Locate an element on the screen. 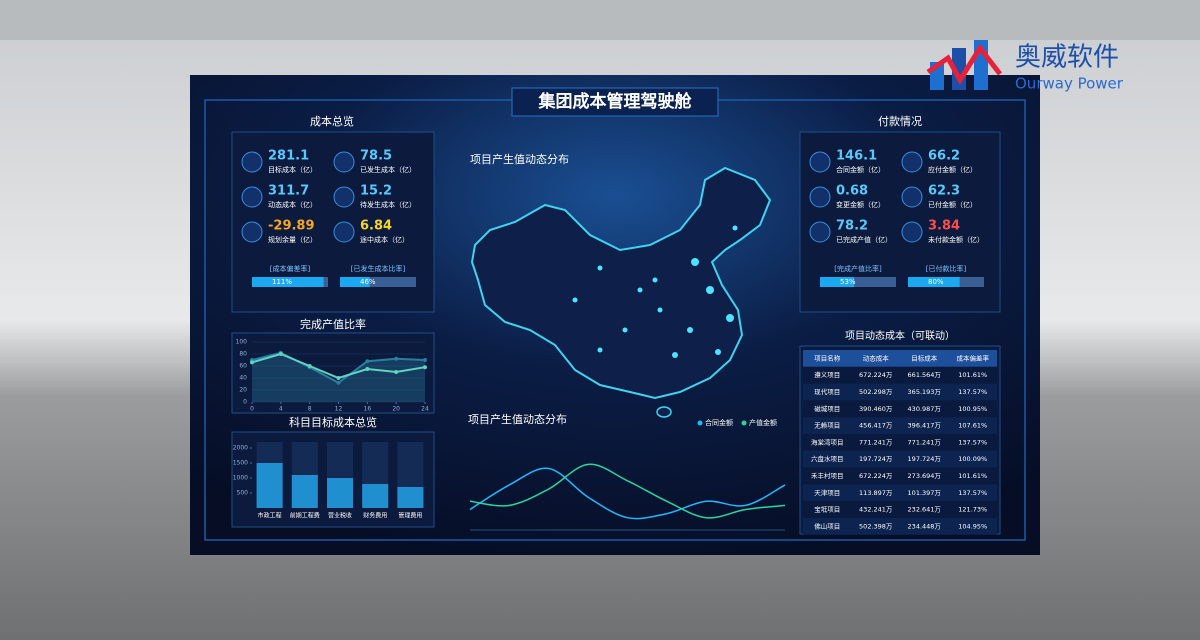 The height and width of the screenshot is (640, 1200). table-header: 动态成本 is located at coordinates (876, 357).